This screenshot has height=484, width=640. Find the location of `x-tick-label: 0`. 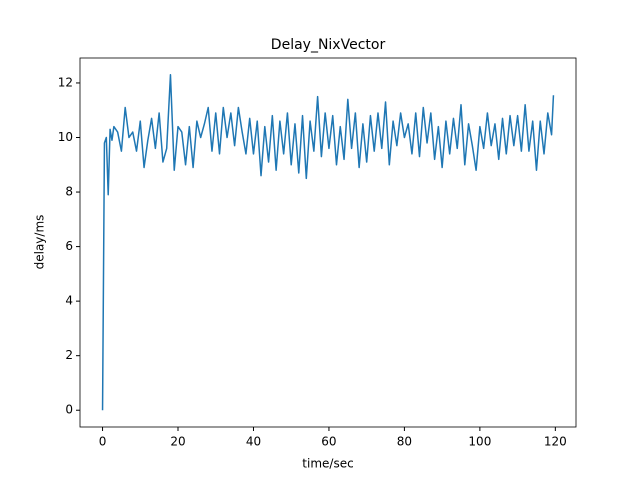

x-tick-label: 0 is located at coordinates (103, 442).